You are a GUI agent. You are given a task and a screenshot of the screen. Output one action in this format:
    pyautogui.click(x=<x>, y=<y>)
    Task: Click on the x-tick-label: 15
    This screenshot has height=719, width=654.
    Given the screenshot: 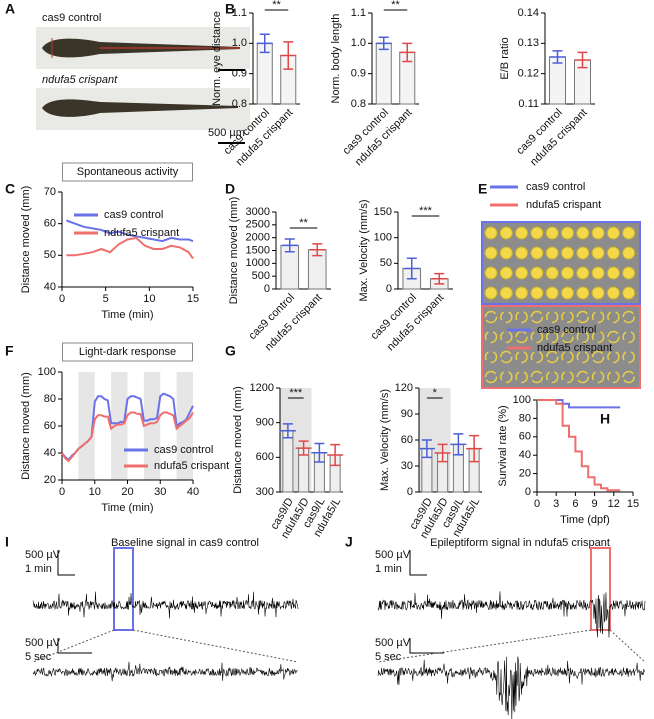 What is the action you would take?
    pyautogui.click(x=633, y=504)
    